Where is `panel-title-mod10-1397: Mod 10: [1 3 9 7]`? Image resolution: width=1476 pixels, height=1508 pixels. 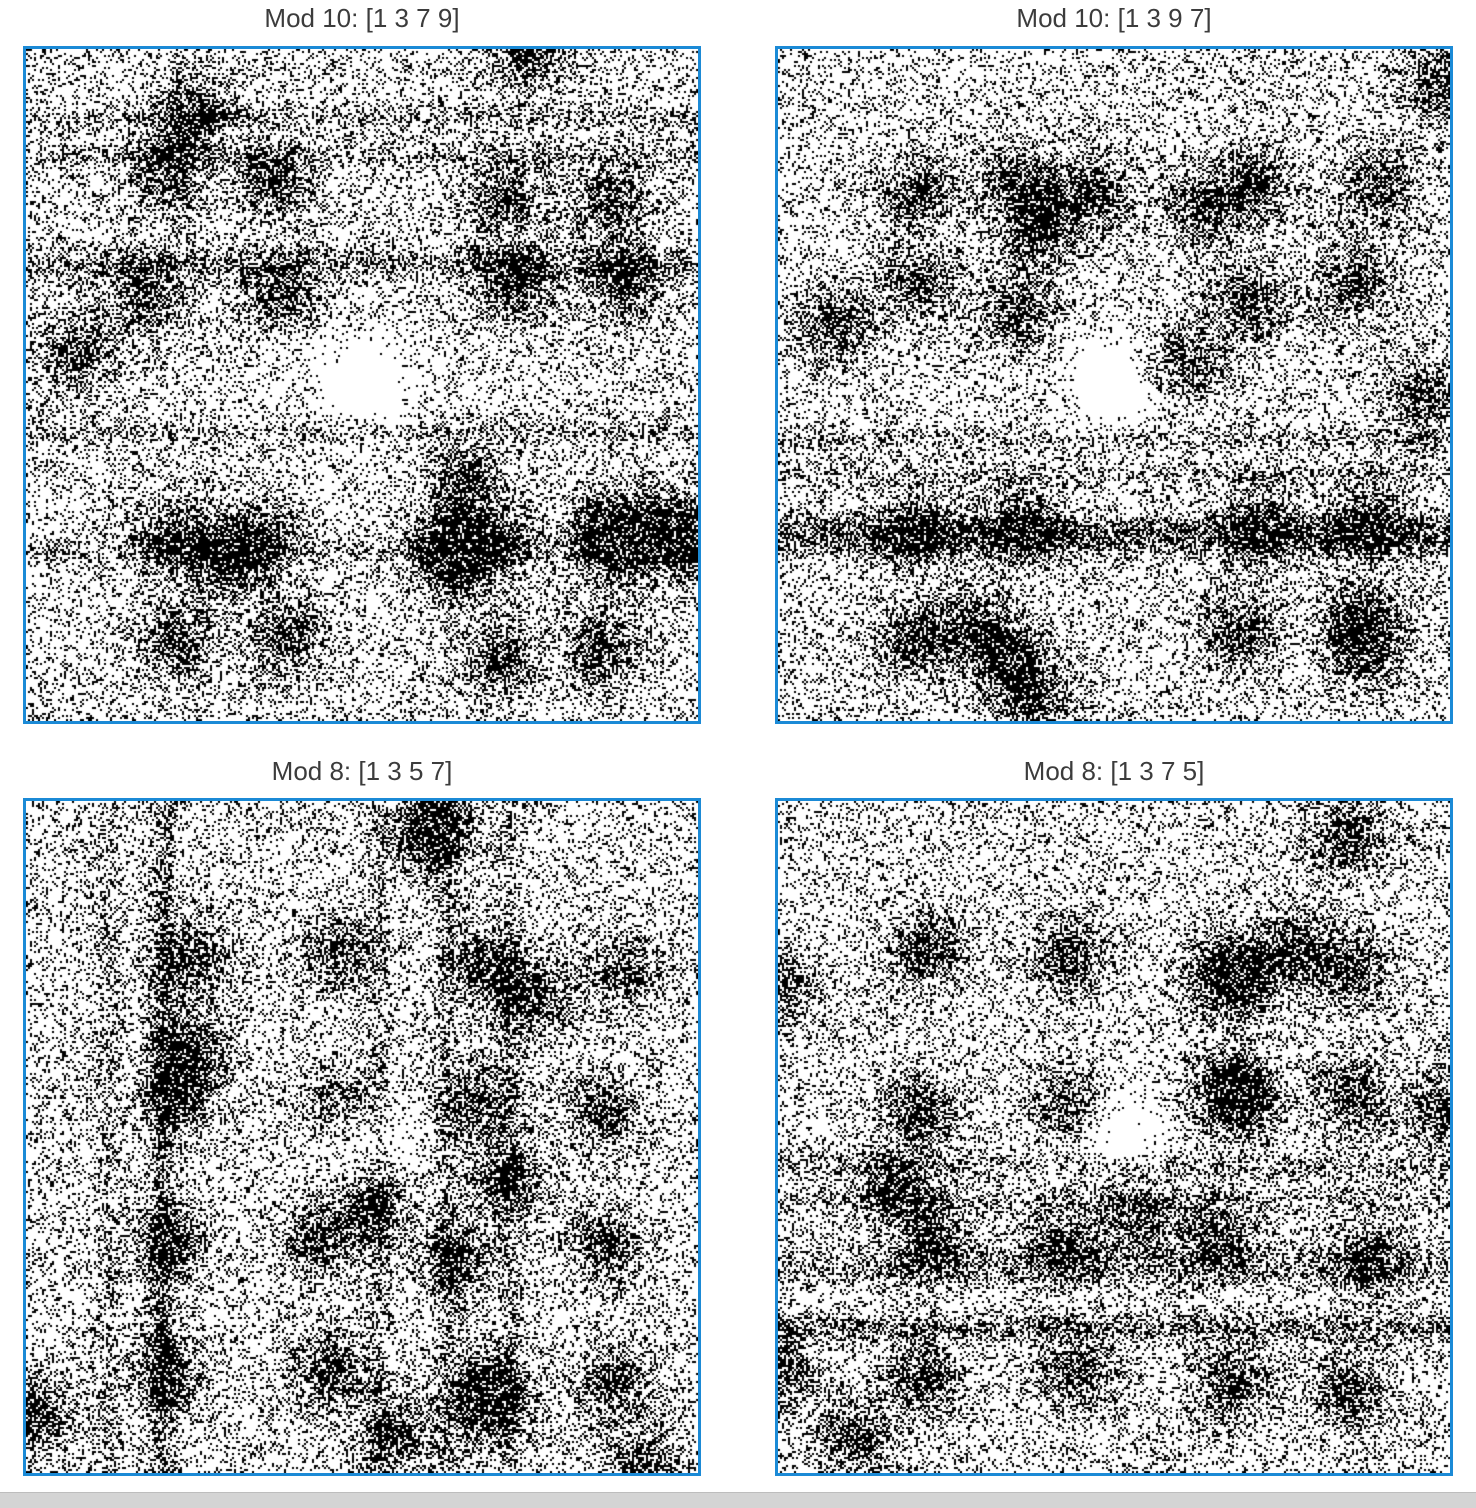 panel-title-mod10-1397: Mod 10: [1 3 9 7] is located at coordinates (1114, 18).